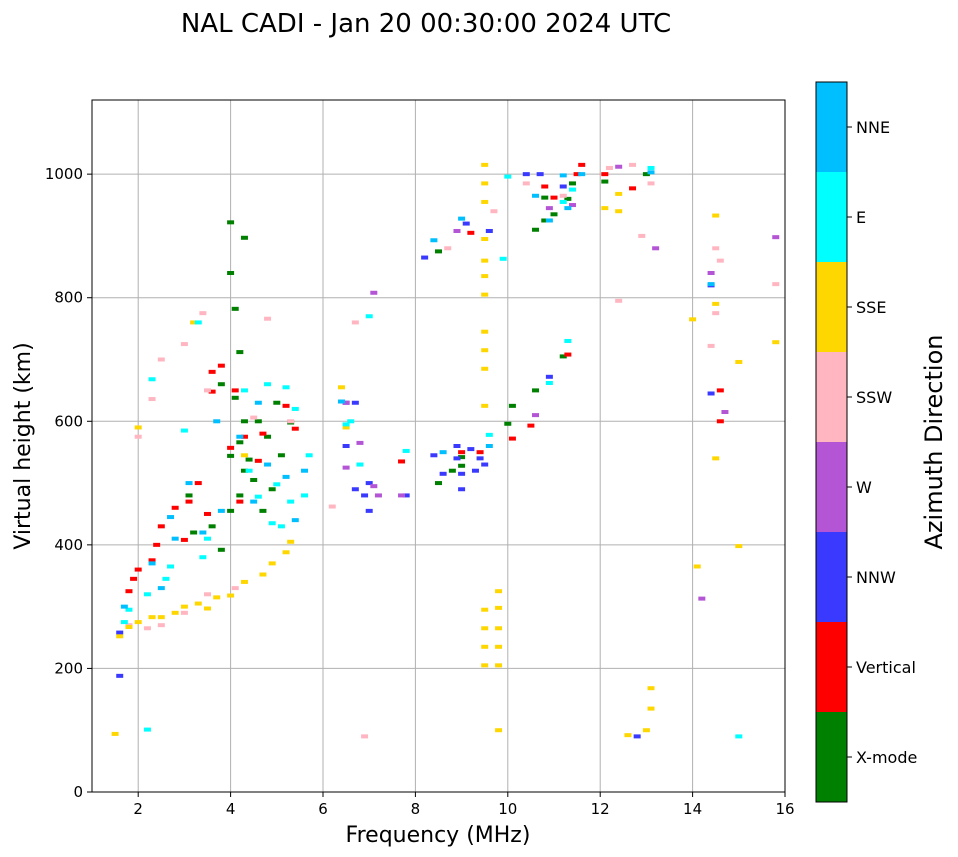  Describe the element at coordinates (507, 809) in the screenshot. I see `x-tick-label: 10` at that location.